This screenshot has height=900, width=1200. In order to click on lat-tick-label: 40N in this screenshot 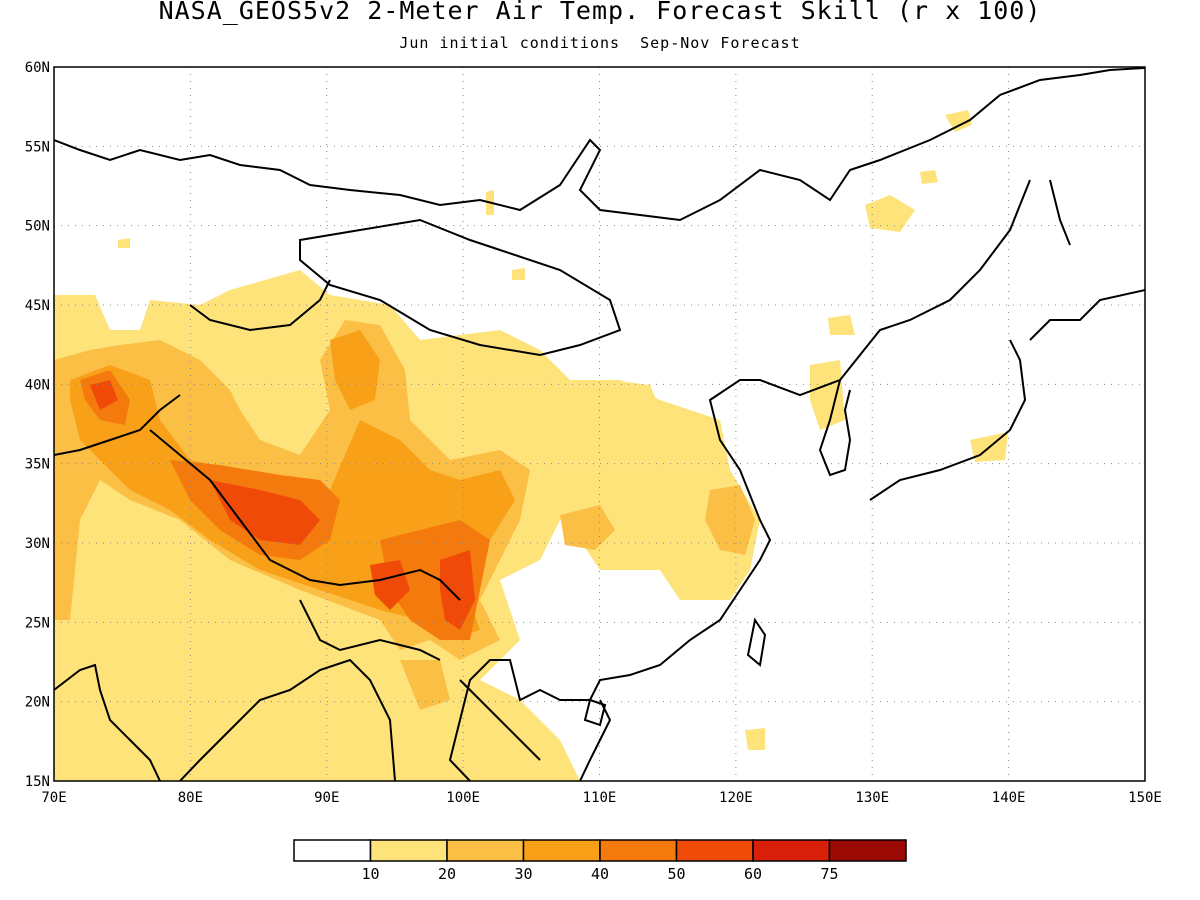, I will do `click(37, 385)`.